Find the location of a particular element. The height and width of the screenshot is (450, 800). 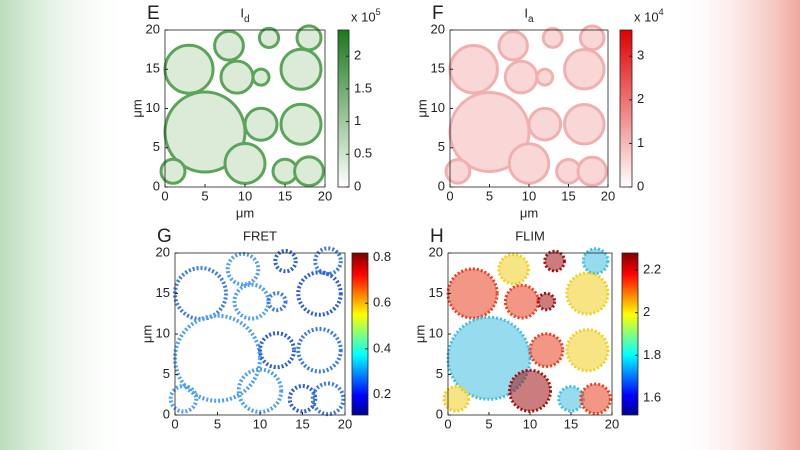

colorbar-tick-label: 0.5 is located at coordinates (363, 153).